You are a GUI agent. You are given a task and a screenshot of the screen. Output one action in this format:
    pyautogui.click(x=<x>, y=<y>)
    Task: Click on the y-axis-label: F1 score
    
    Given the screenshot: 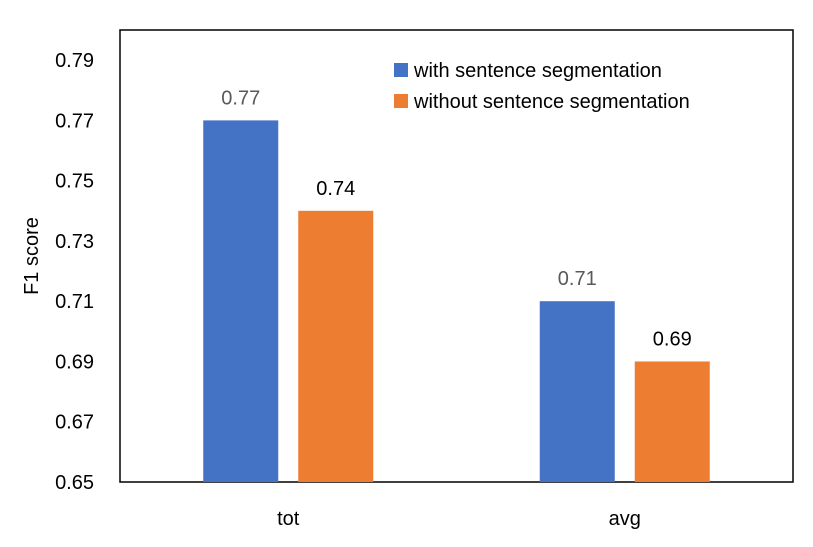 What is the action you would take?
    pyautogui.click(x=32, y=256)
    